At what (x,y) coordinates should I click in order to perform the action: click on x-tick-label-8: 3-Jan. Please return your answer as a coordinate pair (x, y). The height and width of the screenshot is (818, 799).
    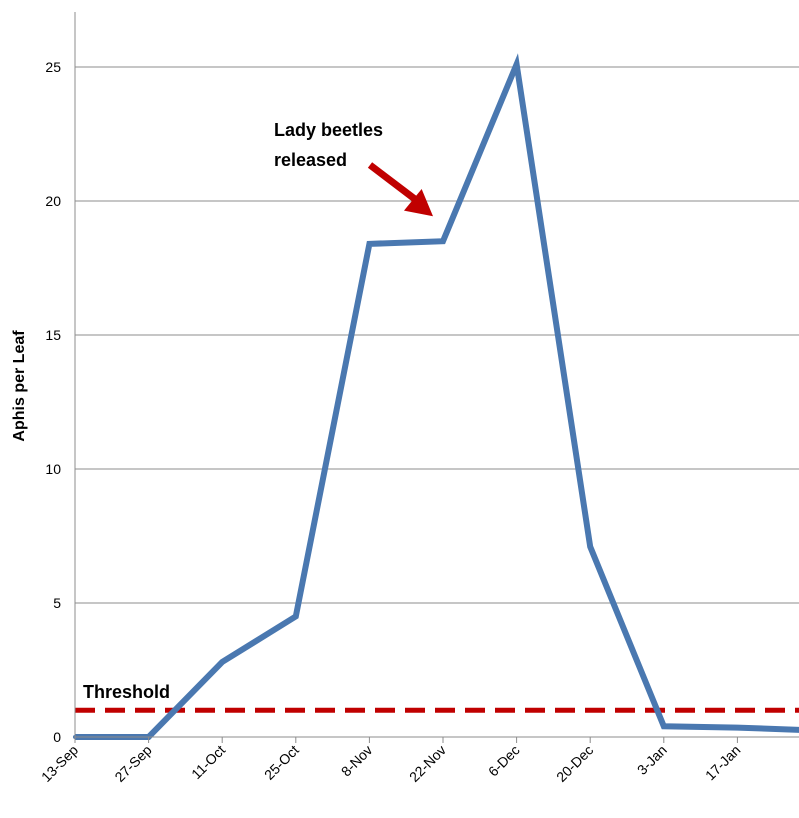
    Looking at the image, I should click on (652, 760).